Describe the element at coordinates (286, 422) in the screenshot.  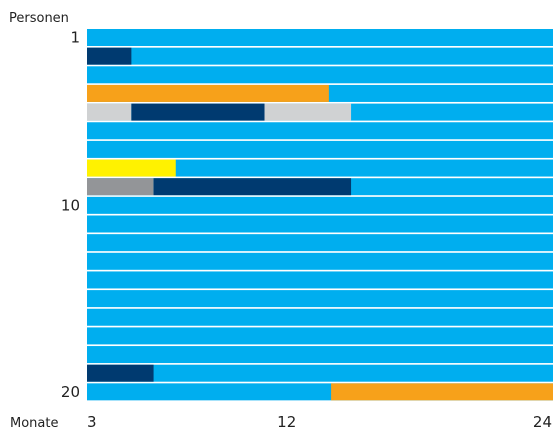
I see `x-tick-label: 12` at that location.